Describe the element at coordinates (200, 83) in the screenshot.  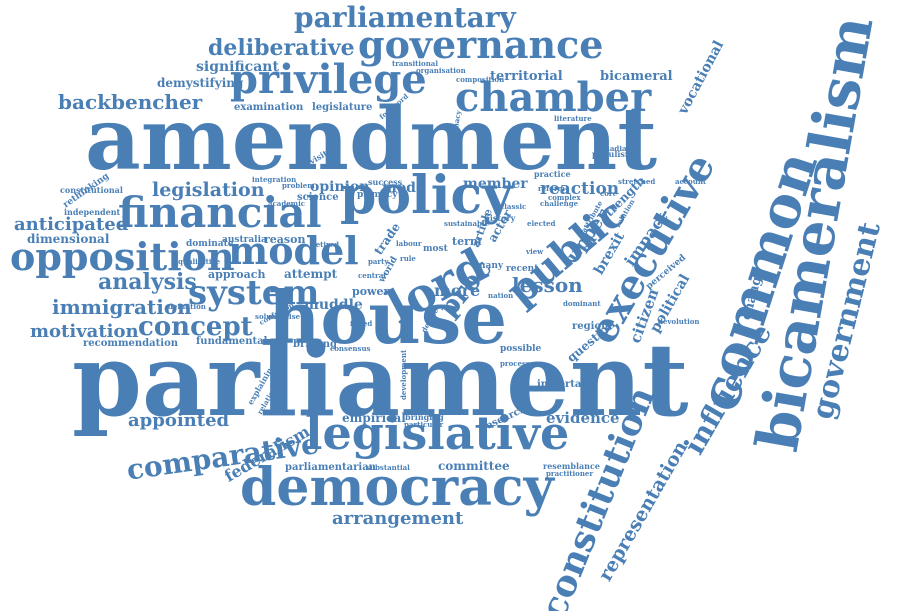
I see `cloud-word: demystifying` at that location.